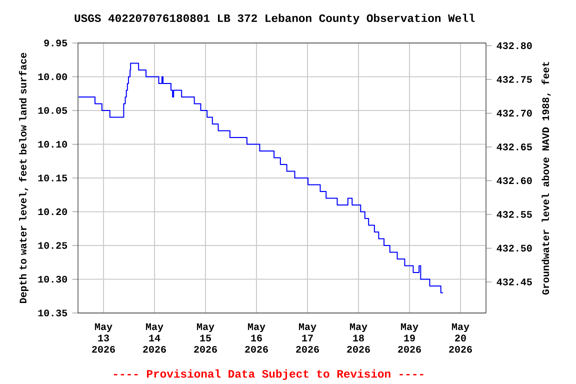  Describe the element at coordinates (53, 245) in the screenshot. I see `y-tick-label: 10.25` at that location.